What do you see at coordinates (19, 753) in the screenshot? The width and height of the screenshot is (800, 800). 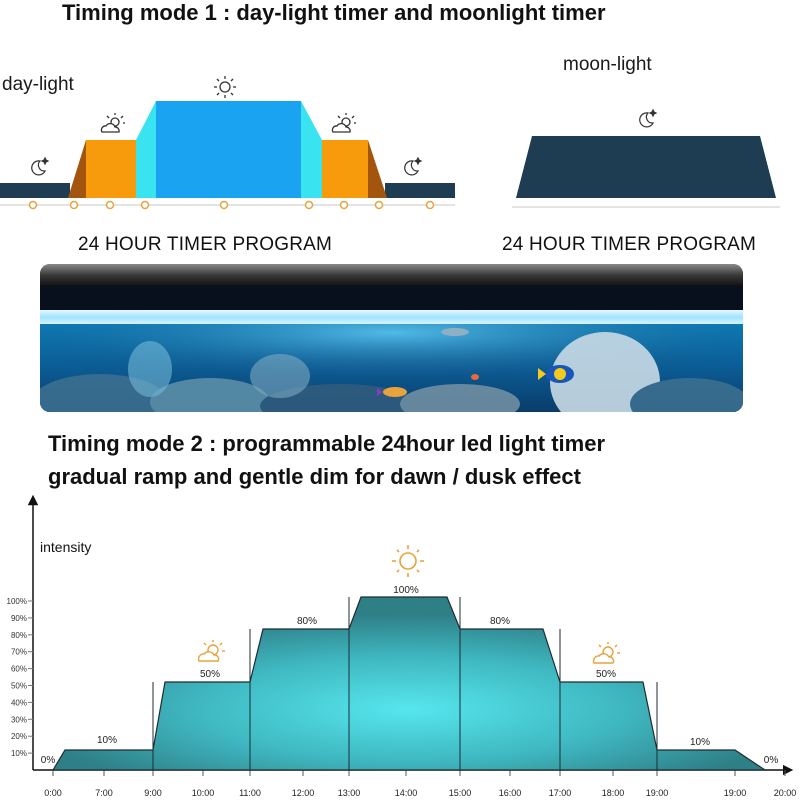 I see `y-tick-label: 10%` at bounding box center [19, 753].